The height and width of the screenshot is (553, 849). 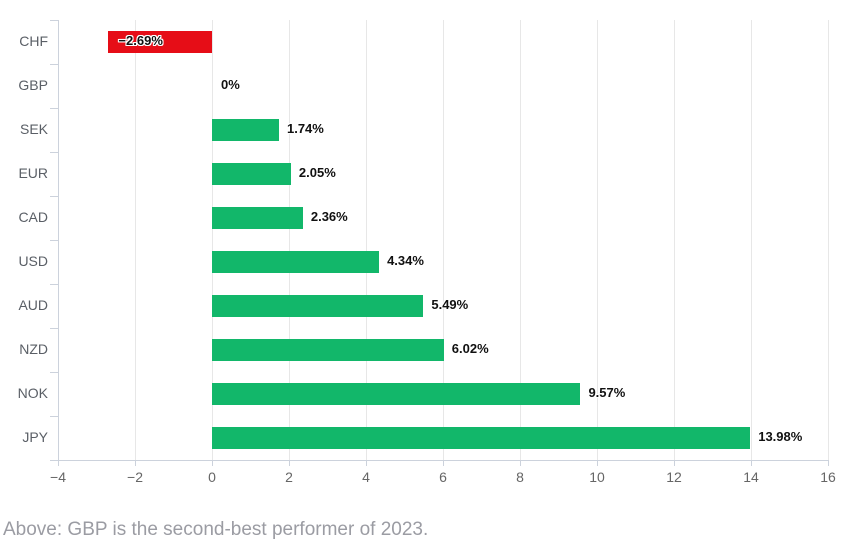 I want to click on x-tick-label: 16, so click(x=828, y=477).